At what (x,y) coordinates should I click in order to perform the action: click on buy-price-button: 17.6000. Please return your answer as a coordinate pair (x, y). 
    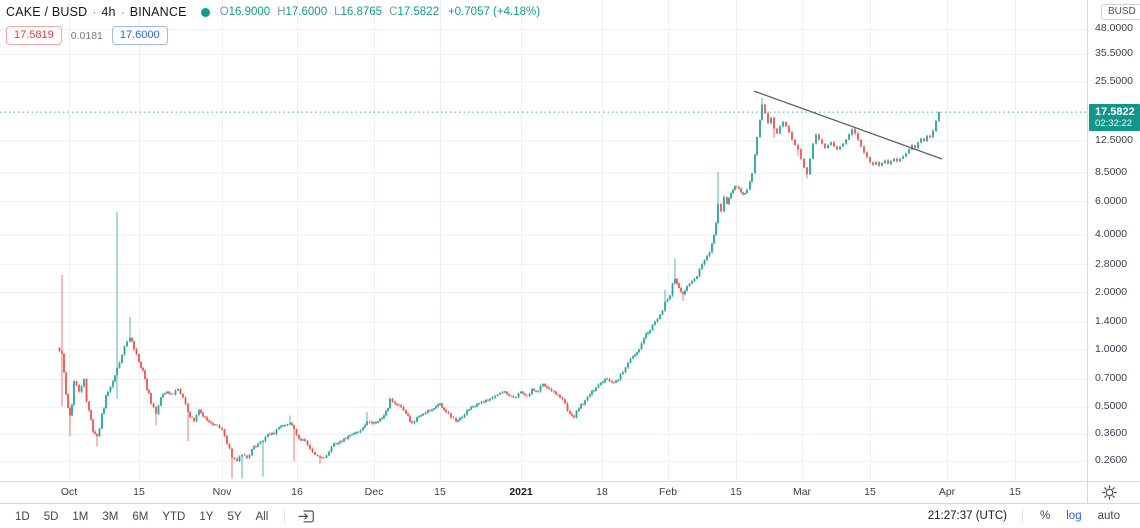
    Looking at the image, I should click on (139, 35).